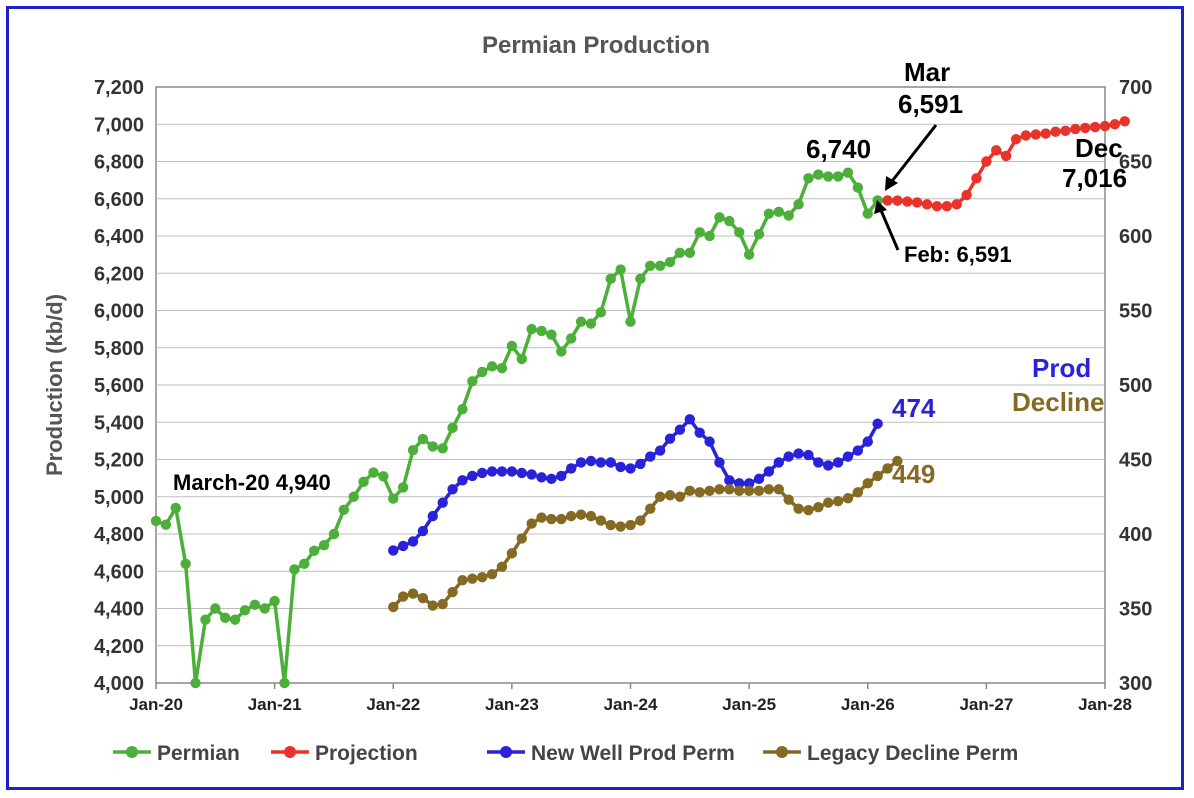 Image resolution: width=1194 pixels, height=798 pixels. Describe the element at coordinates (631, 704) in the screenshot. I see `x-tick-label: Jan-24` at that location.